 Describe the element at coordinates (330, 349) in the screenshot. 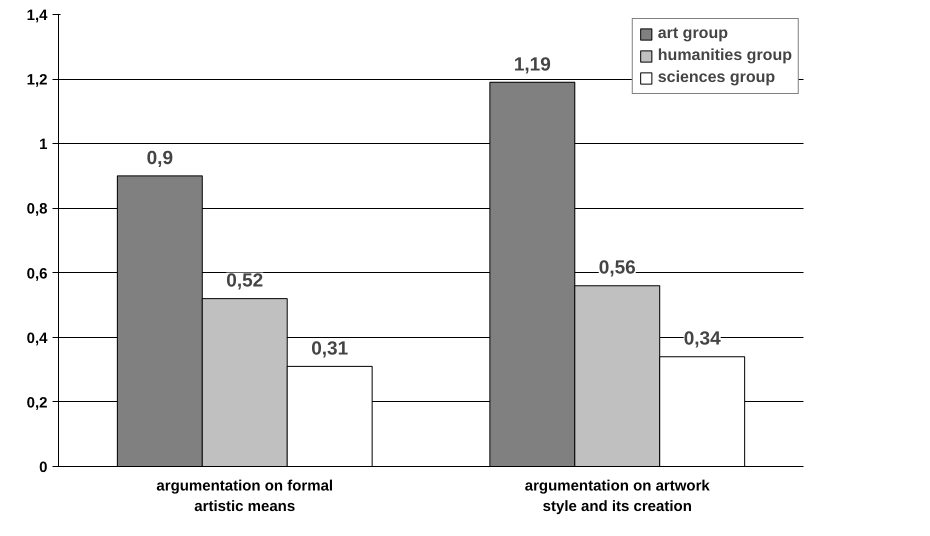

I see `data-label: 0,31` at that location.